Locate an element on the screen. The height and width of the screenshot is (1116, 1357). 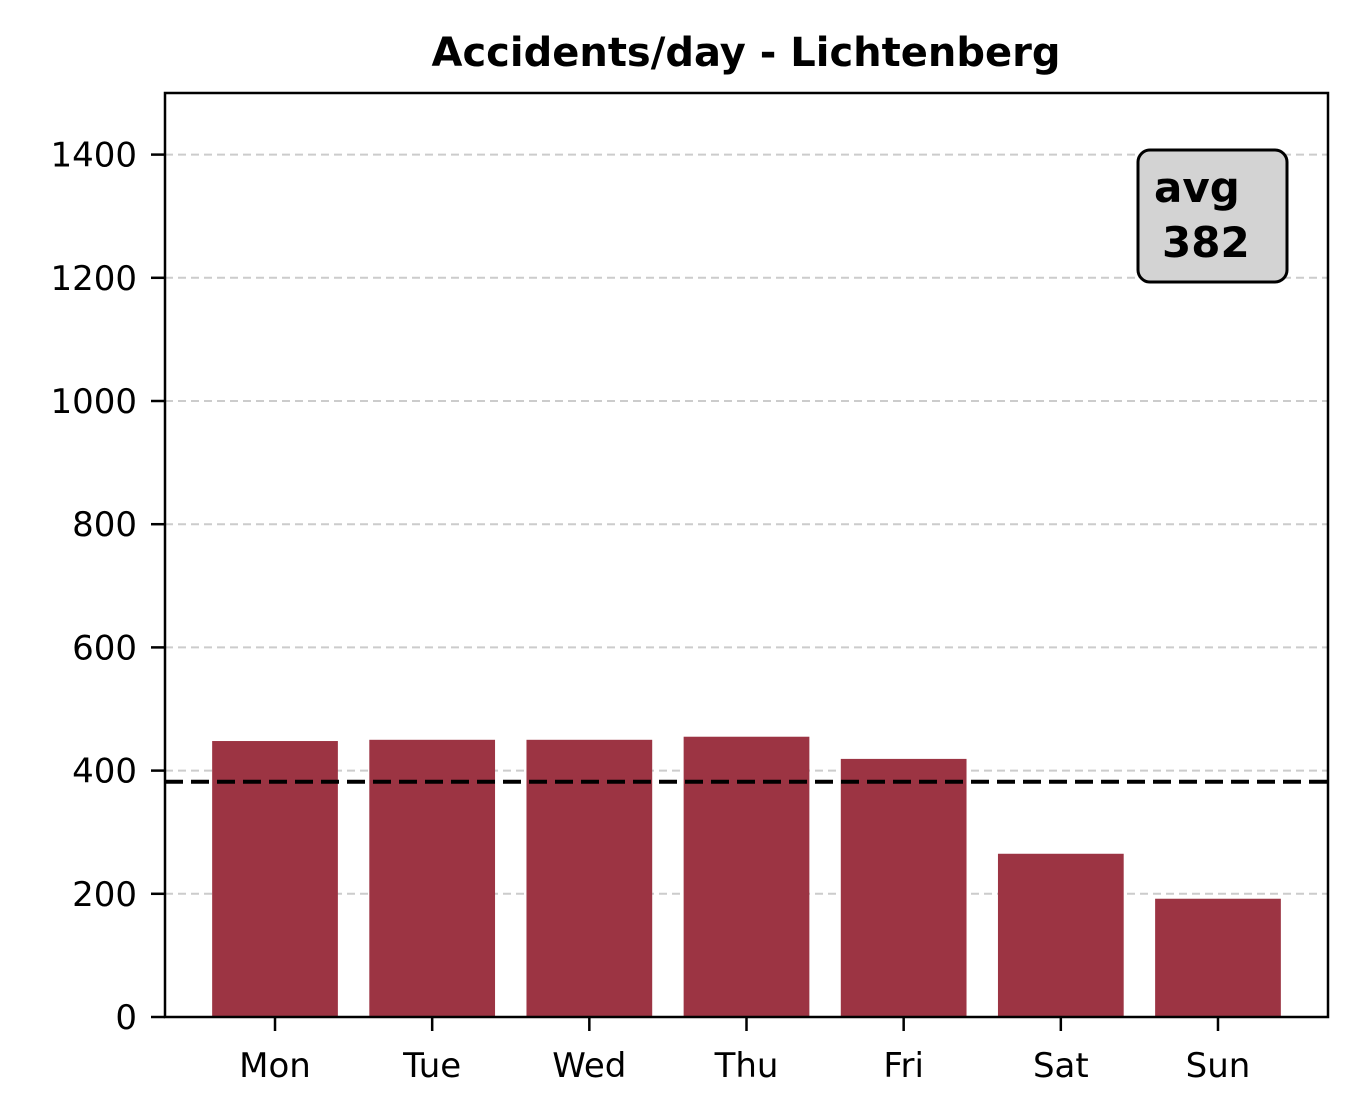
chart-title: Accidents/day - Lichtenberg is located at coordinates (745, 53).